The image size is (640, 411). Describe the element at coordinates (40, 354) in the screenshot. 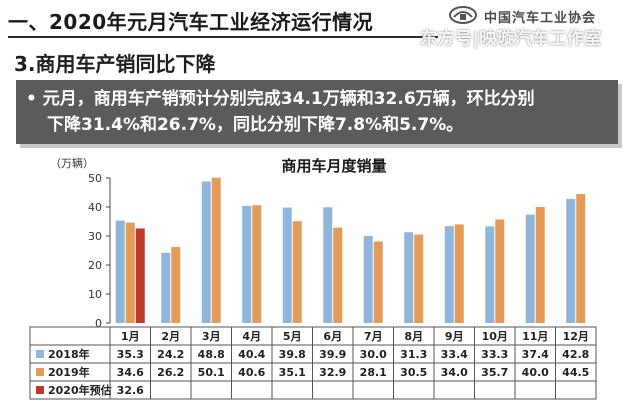

I see `legend-swatch-2018年` at that location.